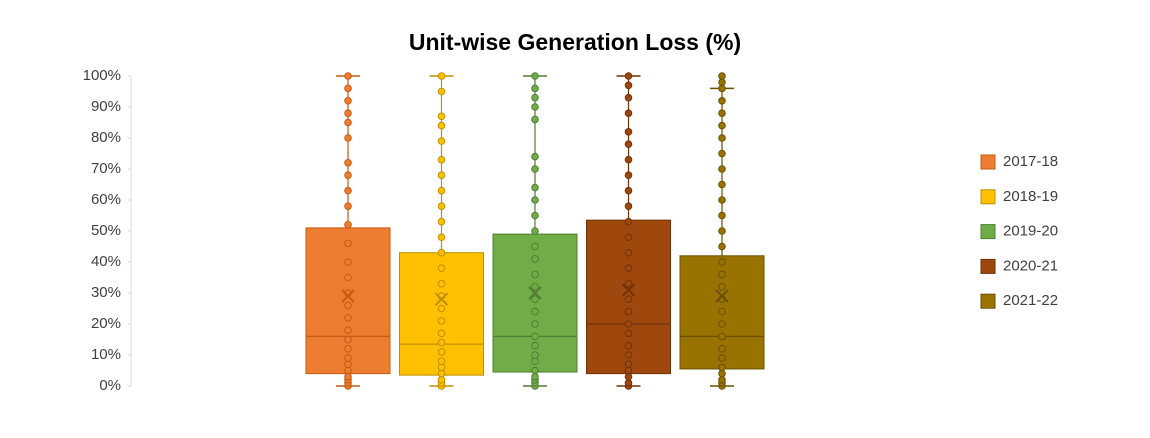 The height and width of the screenshot is (438, 1150). I want to click on y-tick-label: 0%, so click(110, 385).